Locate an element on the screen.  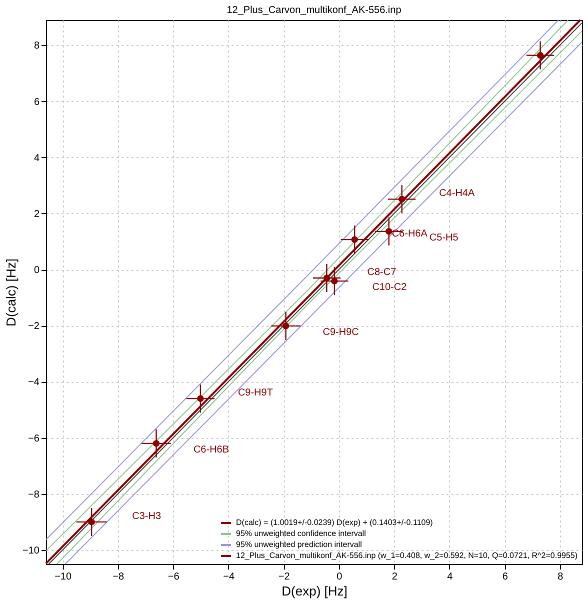
x-axis-title: D(exp) [Hz] is located at coordinates (315, 591).